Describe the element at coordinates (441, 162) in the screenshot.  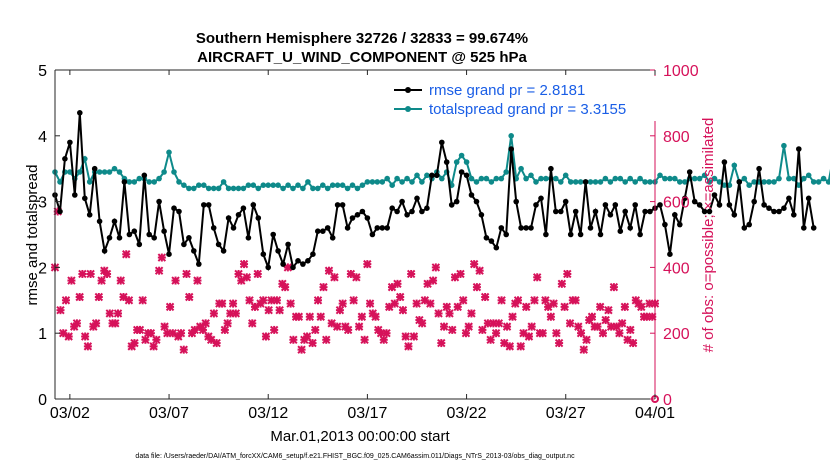
I see `spread-series` at that location.